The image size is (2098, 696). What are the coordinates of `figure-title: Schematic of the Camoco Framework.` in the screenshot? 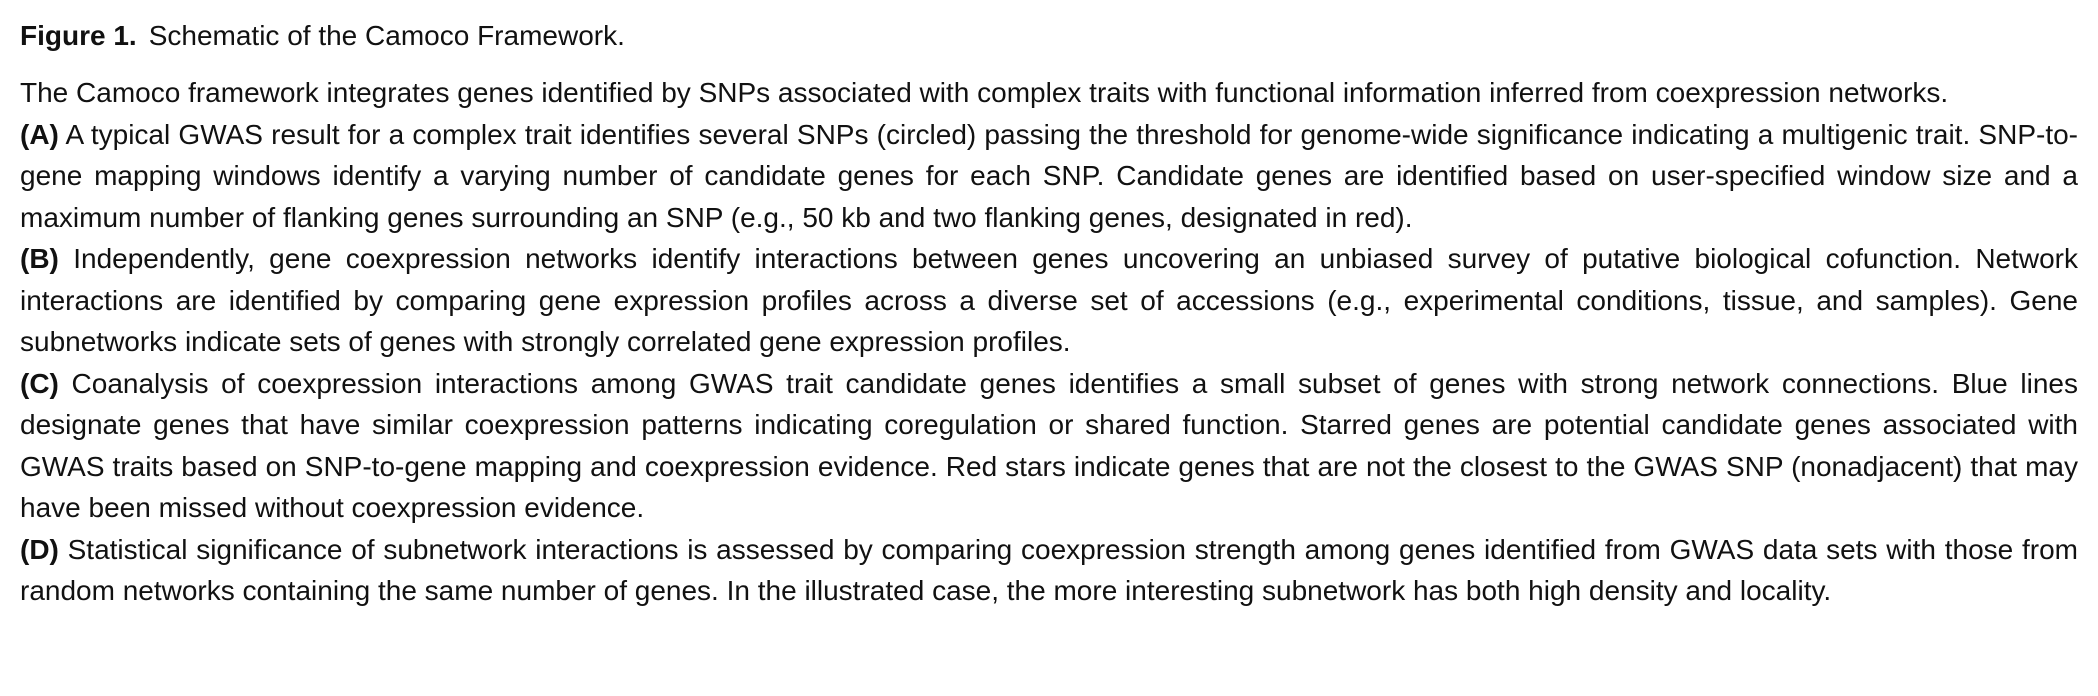 It's located at (386, 35).